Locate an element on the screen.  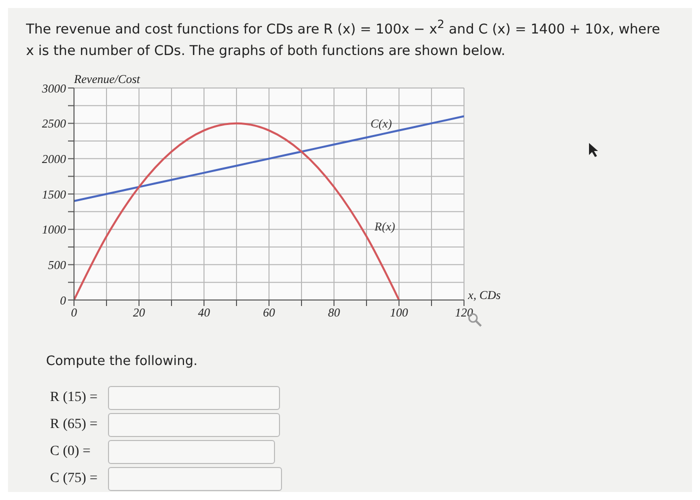
x-tick-label: 100 is located at coordinates (399, 313).